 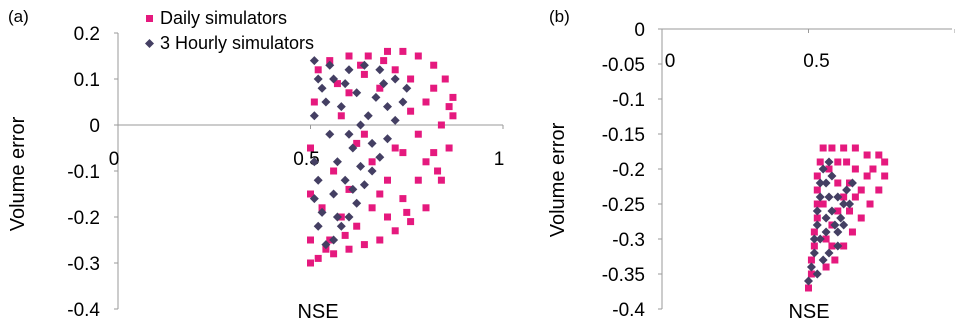 What do you see at coordinates (747, 61) in the screenshot?
I see `x-tick-labels-b: 00.51` at bounding box center [747, 61].